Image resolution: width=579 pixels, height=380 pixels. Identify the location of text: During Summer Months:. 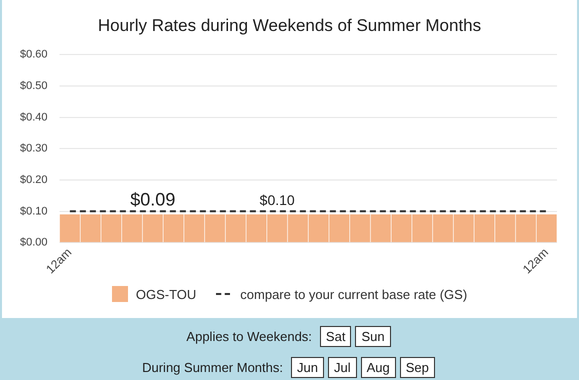
(212, 367).